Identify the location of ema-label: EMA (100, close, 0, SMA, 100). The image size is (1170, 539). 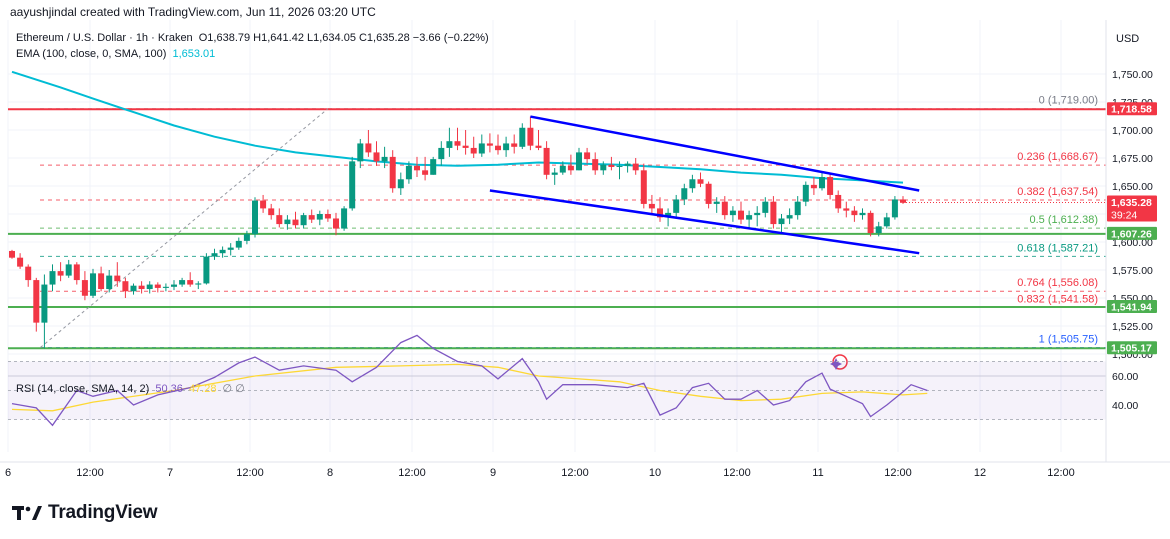
(91, 54).